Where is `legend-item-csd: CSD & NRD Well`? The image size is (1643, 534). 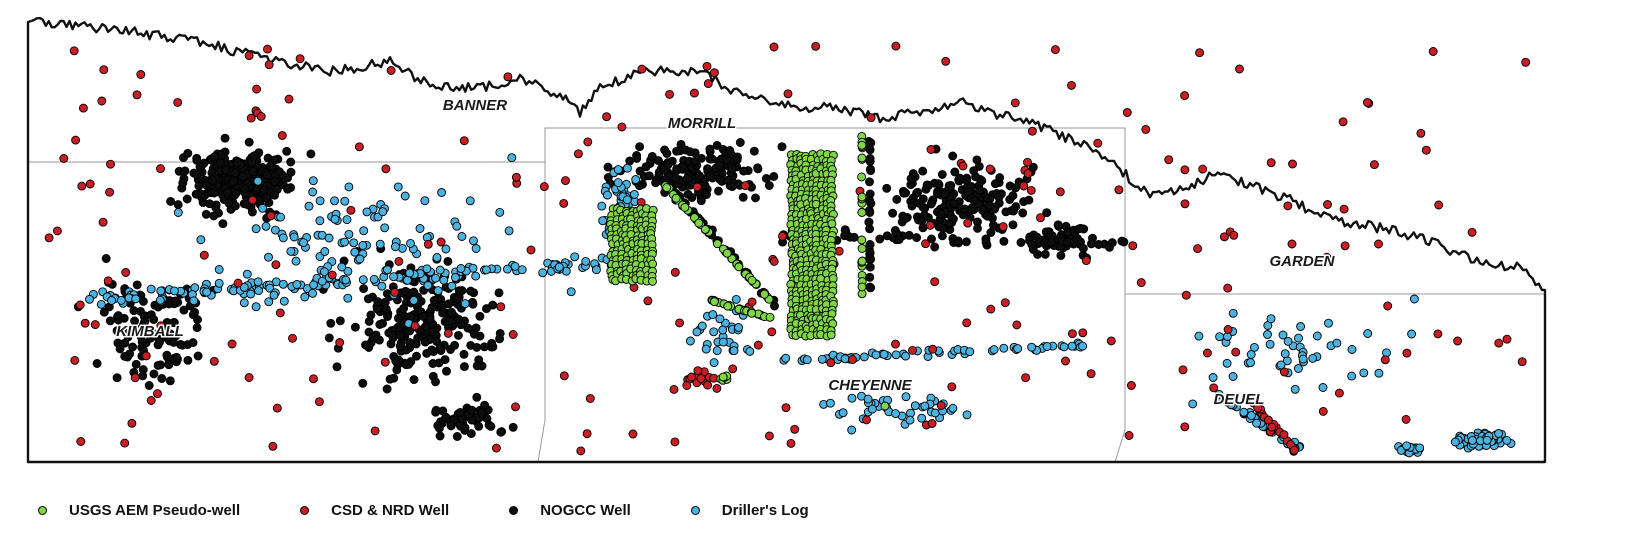
legend-item-csd: CSD & NRD Well is located at coordinates (374, 510).